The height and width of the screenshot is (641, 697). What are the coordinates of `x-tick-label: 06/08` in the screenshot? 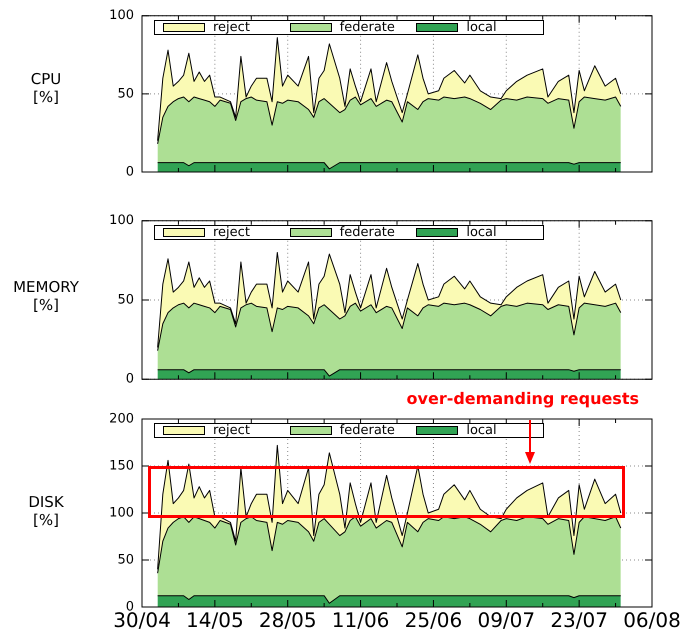 It's located at (652, 620).